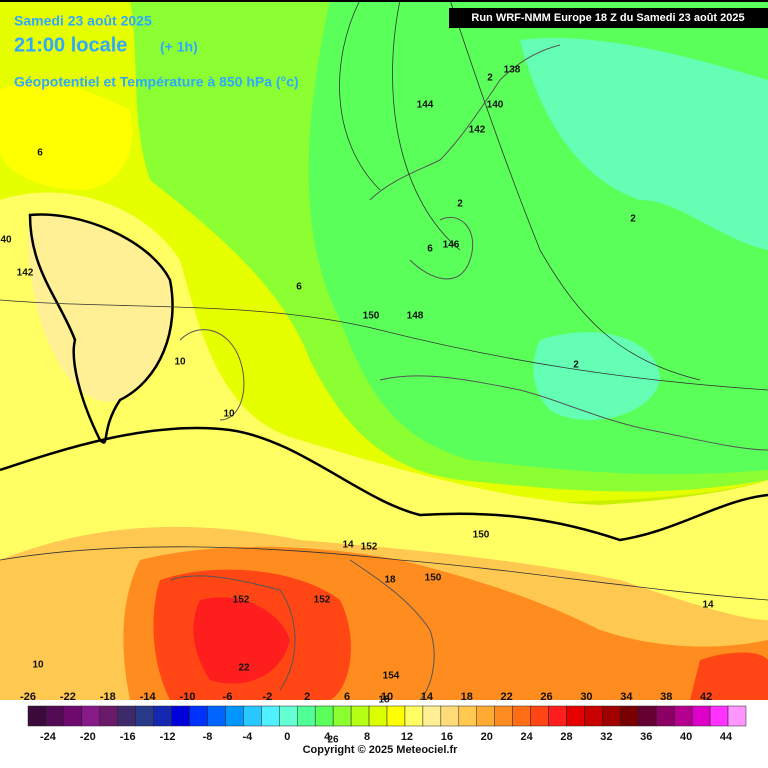 Image resolution: width=768 pixels, height=768 pixels. I want to click on scale-bottom-label: 20, so click(487, 737).